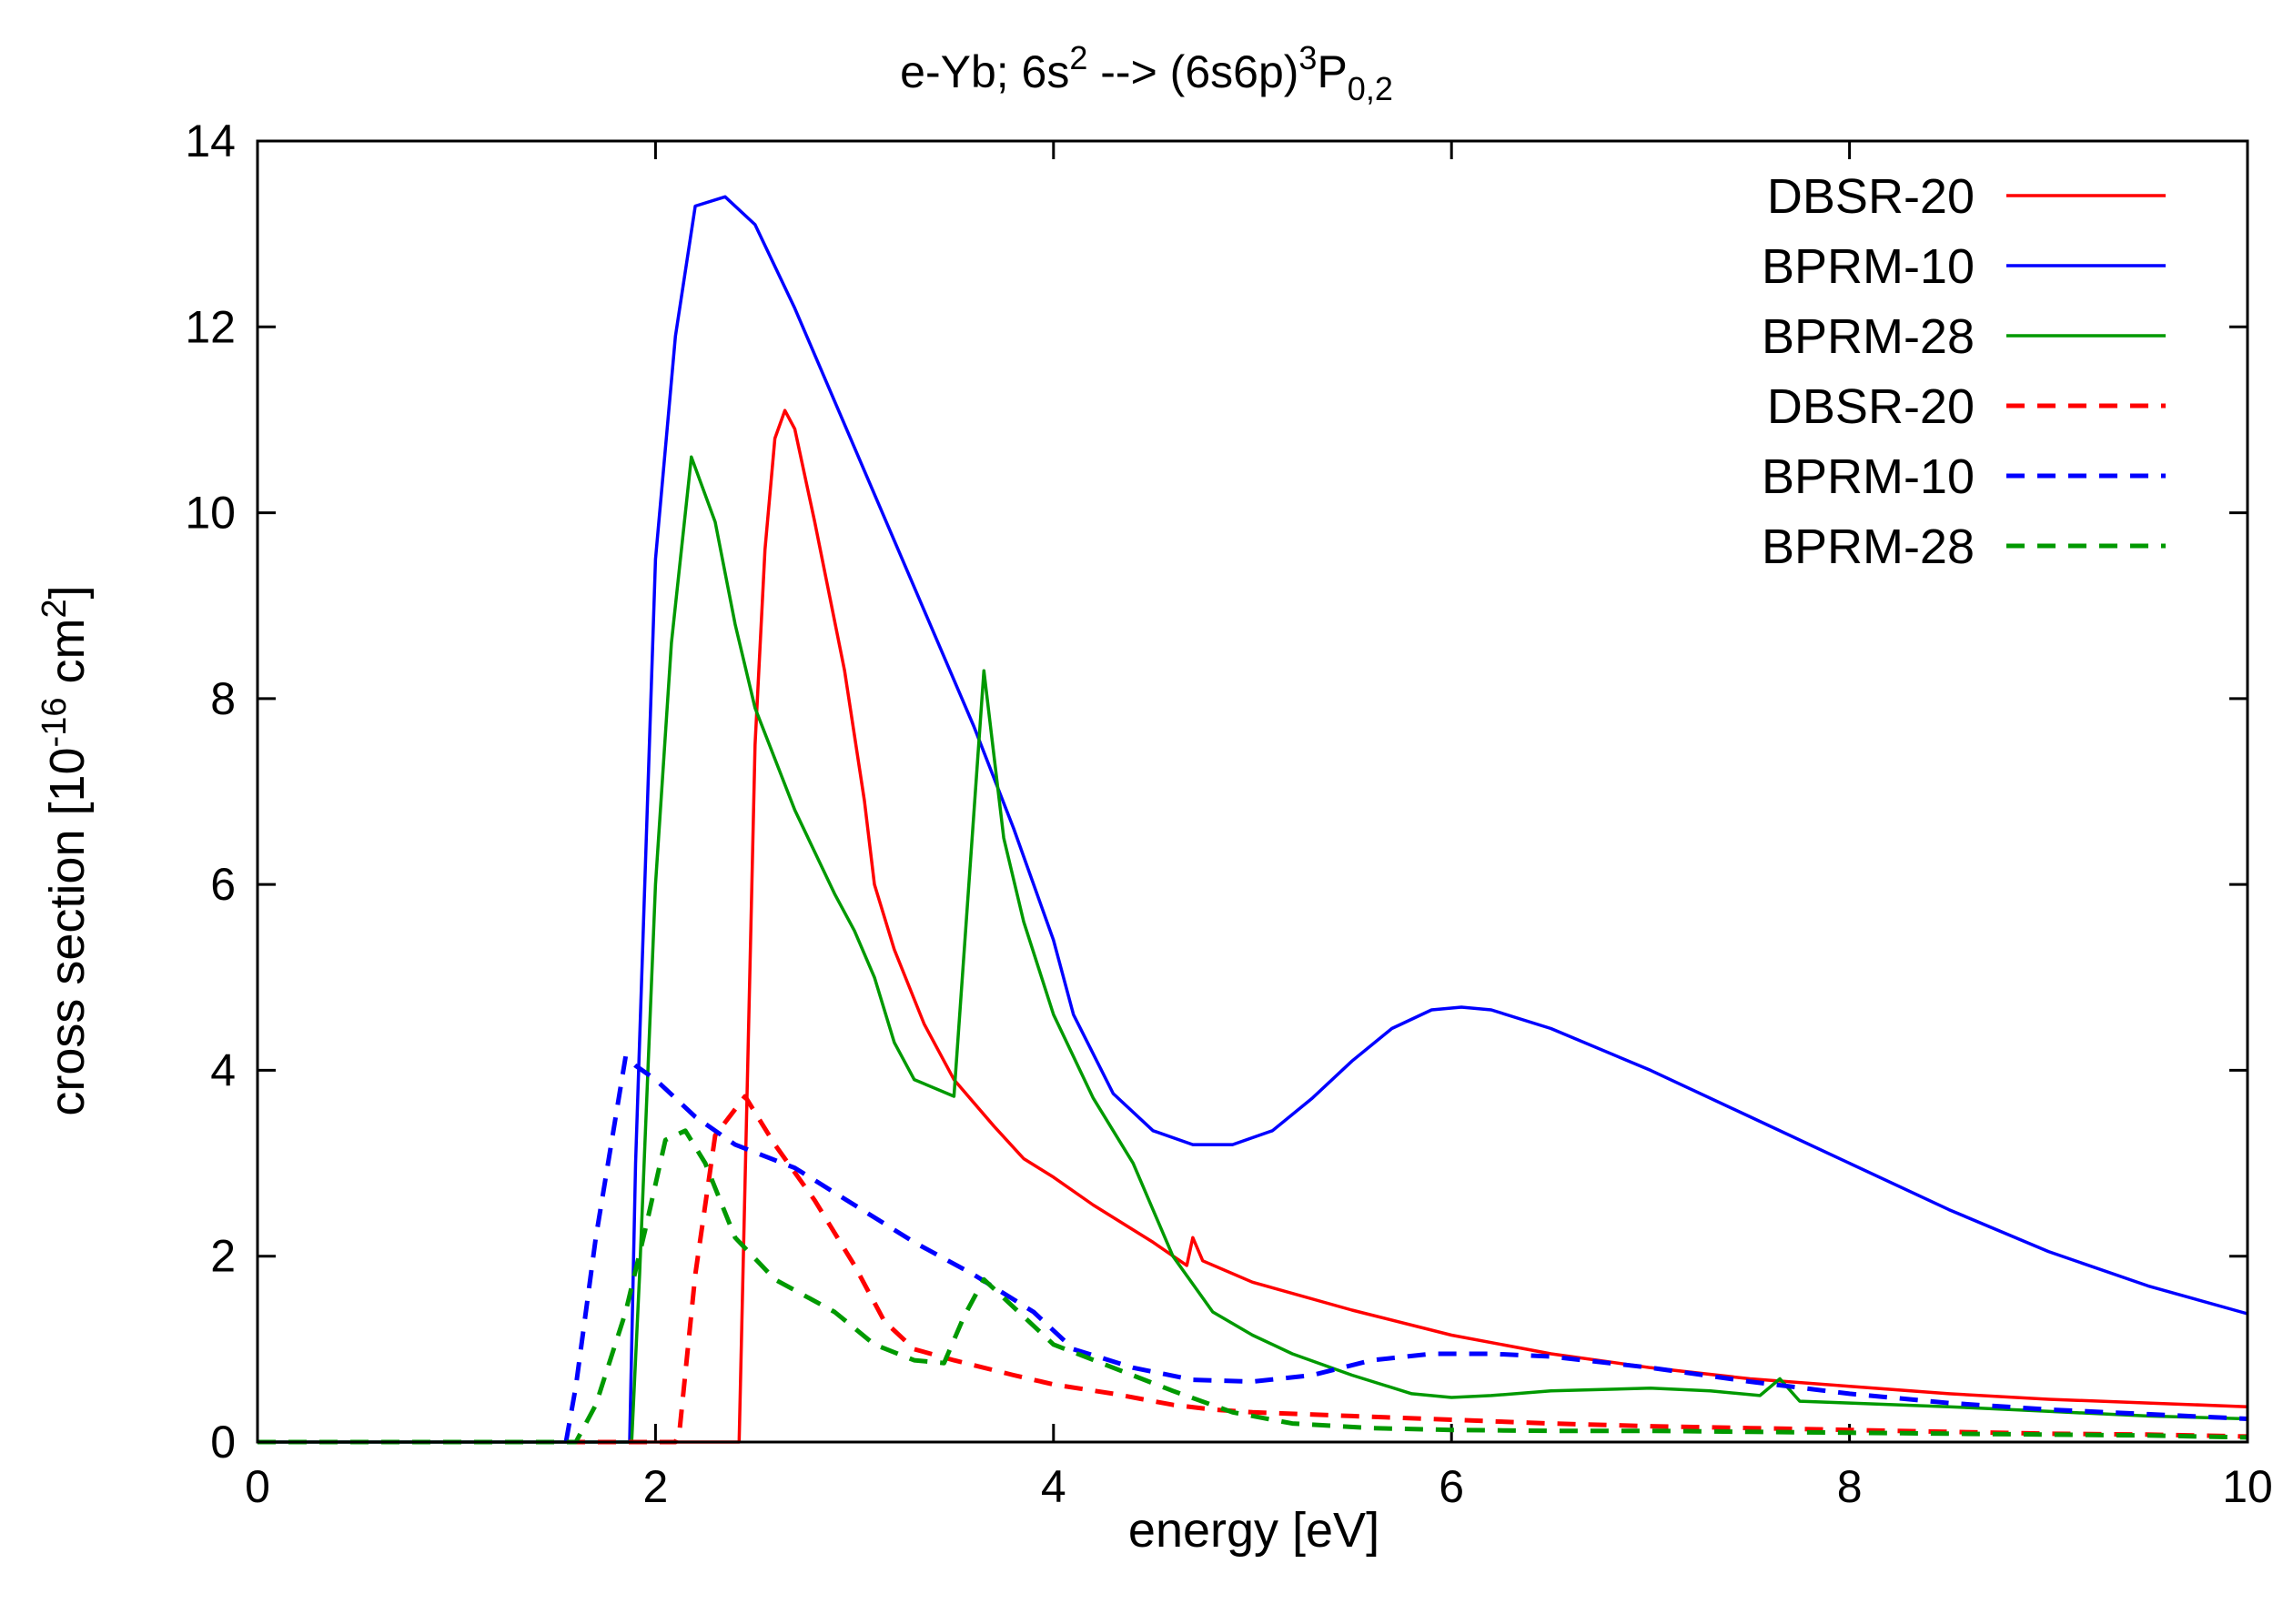  Describe the element at coordinates (1850, 1486) in the screenshot. I see `x-tick-label: 8` at that location.